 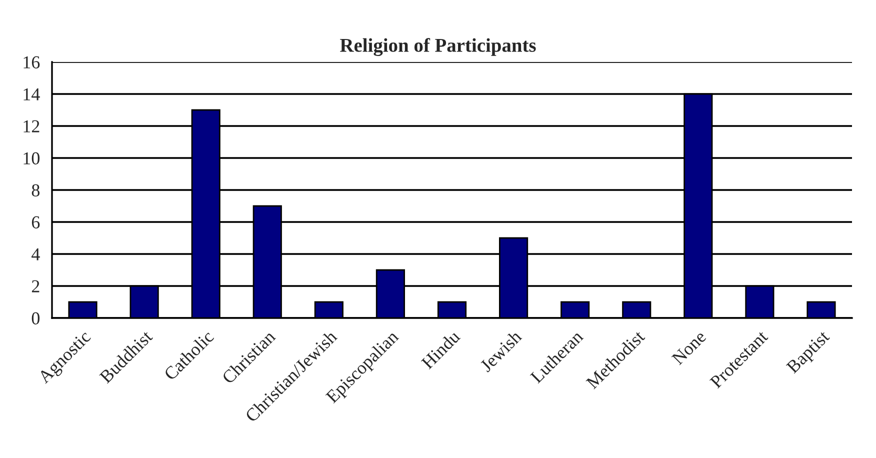 I want to click on chart-title: Religion of Participants, so click(x=438, y=47).